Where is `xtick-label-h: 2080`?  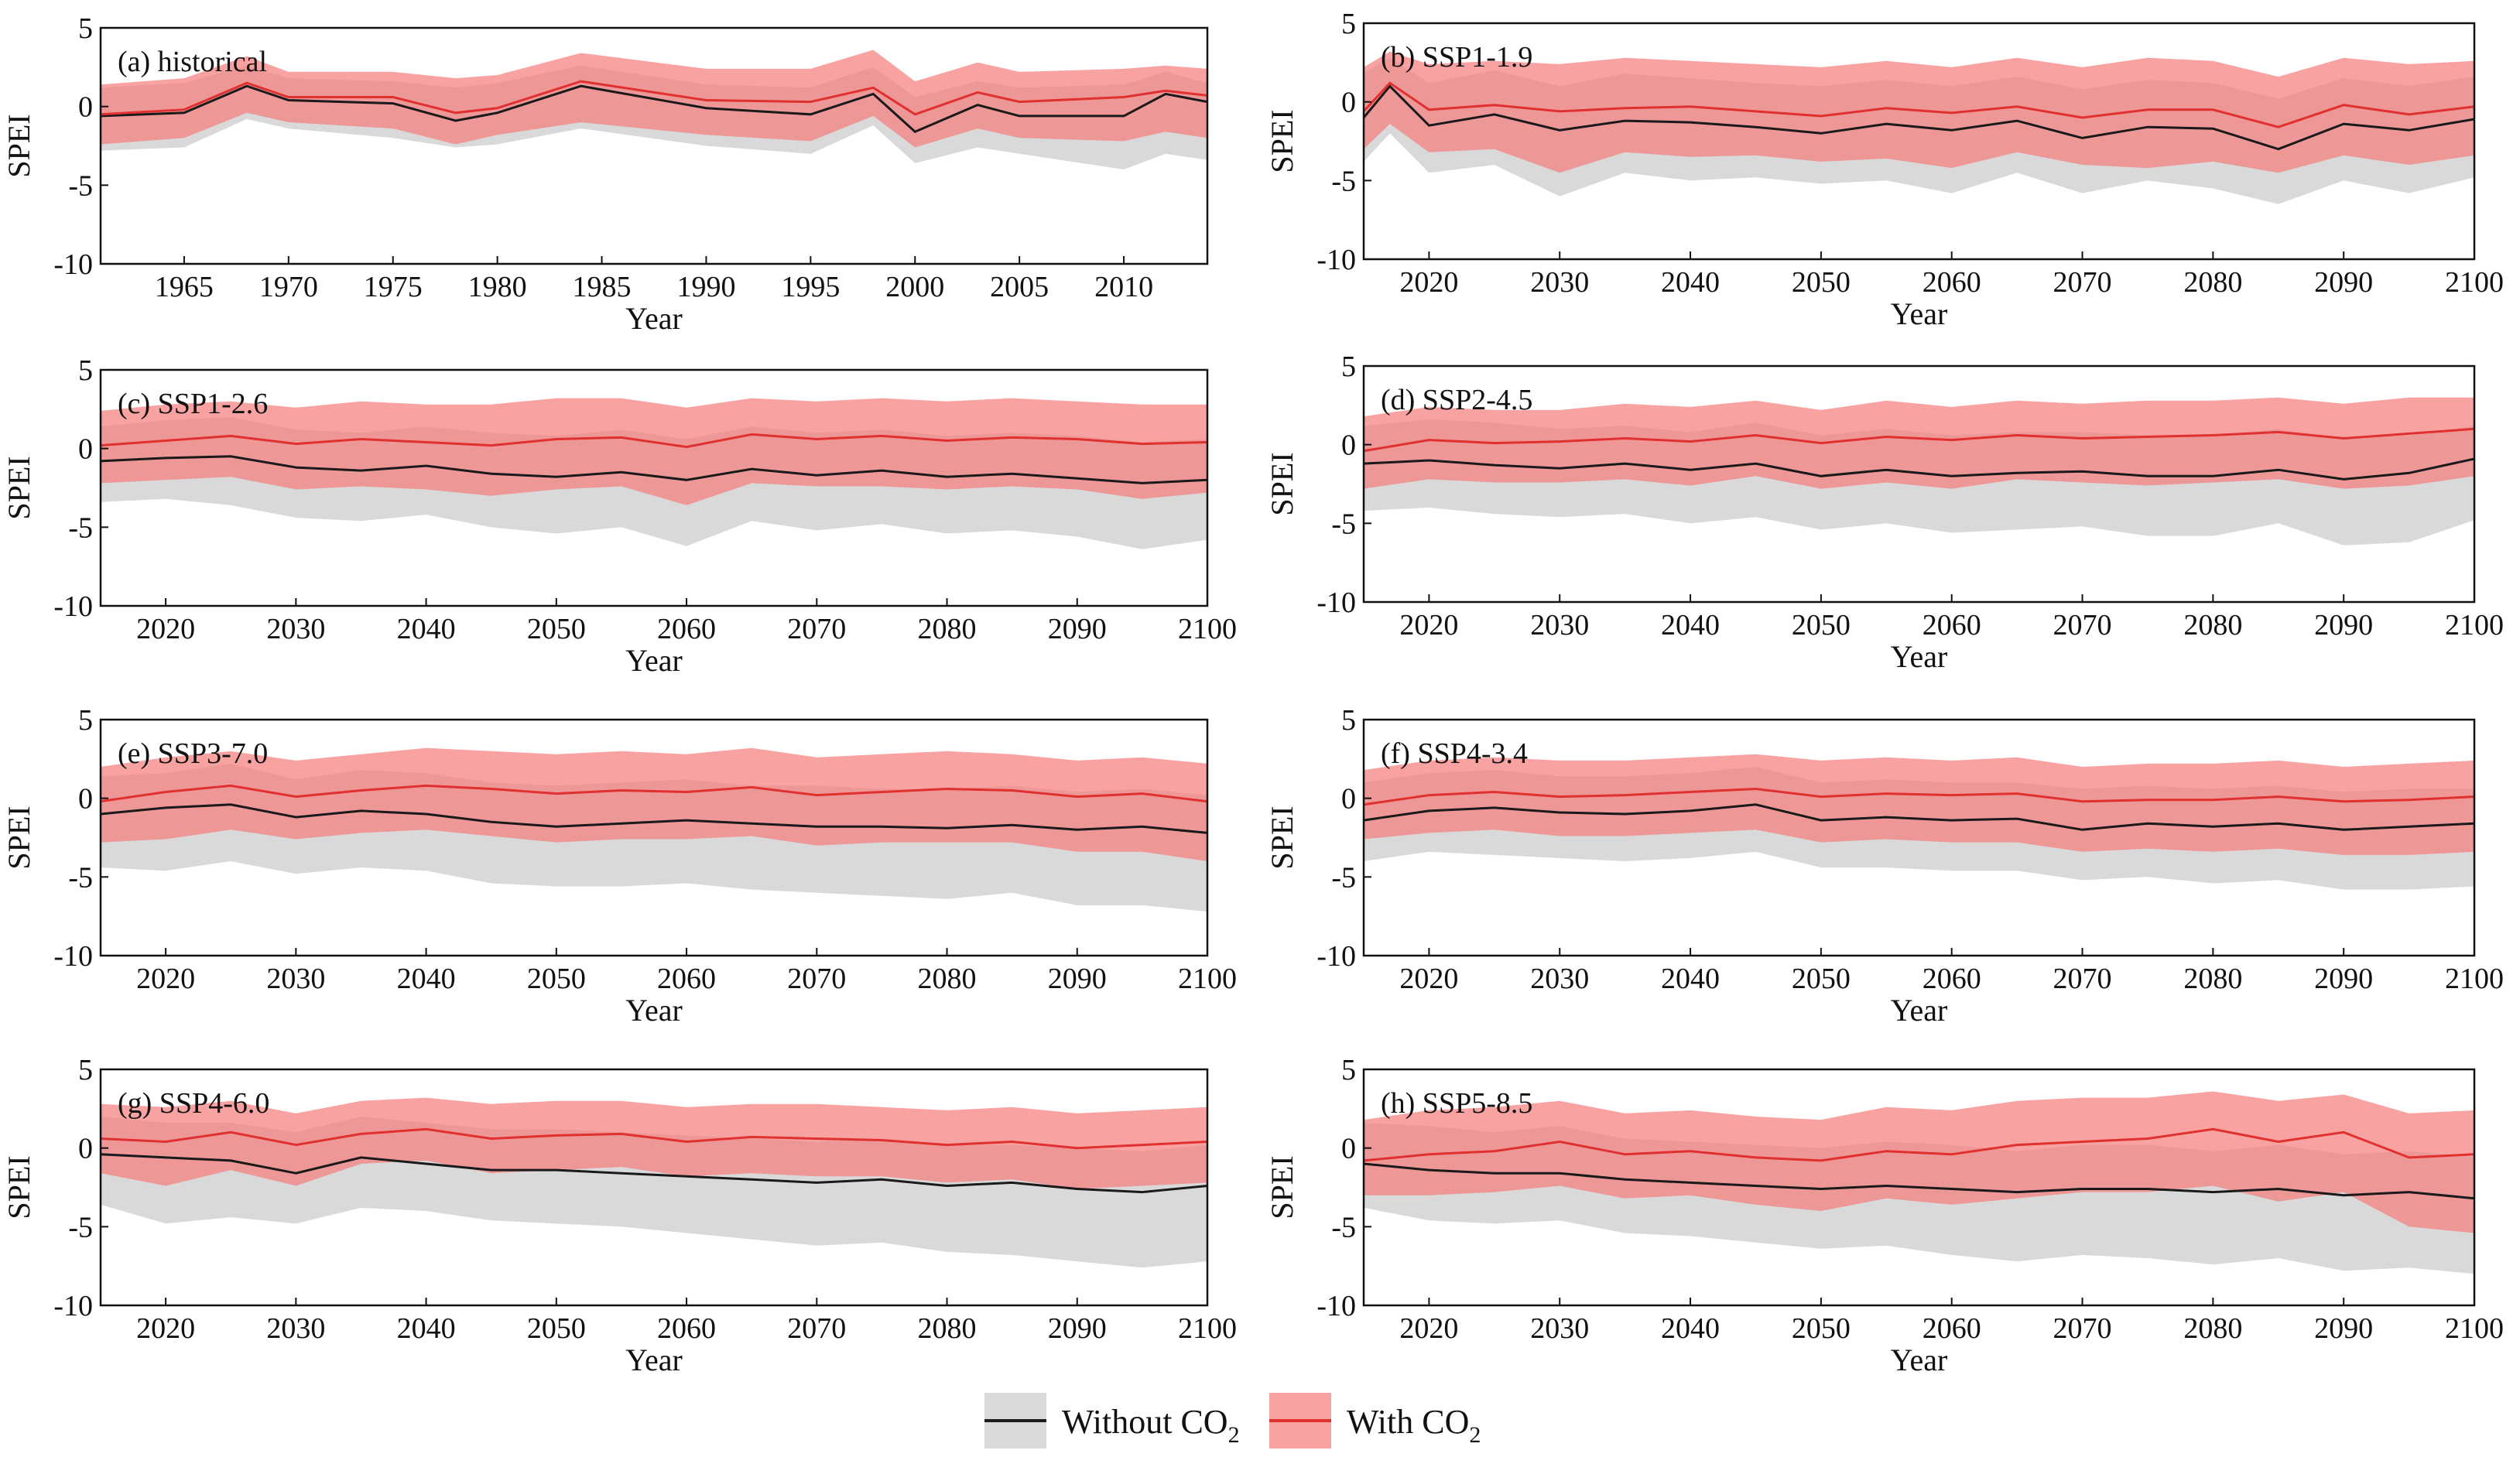 xtick-label-h: 2080 is located at coordinates (2212, 1328).